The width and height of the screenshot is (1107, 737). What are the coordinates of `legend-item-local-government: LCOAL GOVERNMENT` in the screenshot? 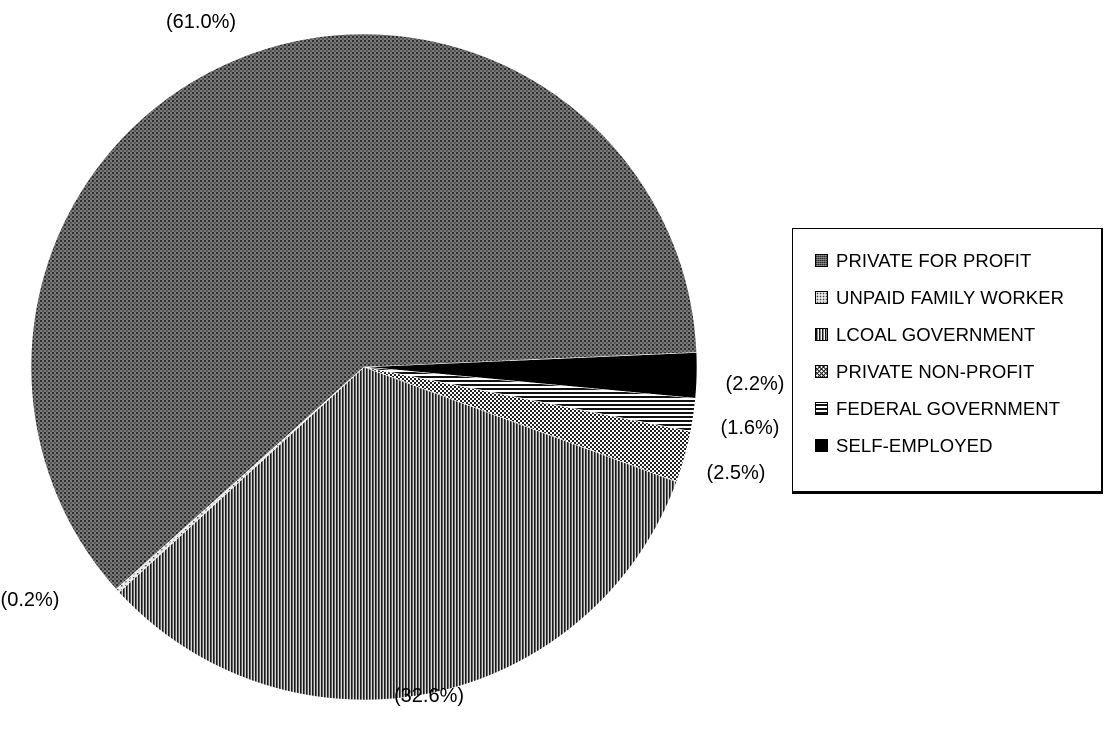 It's located at (958, 334).